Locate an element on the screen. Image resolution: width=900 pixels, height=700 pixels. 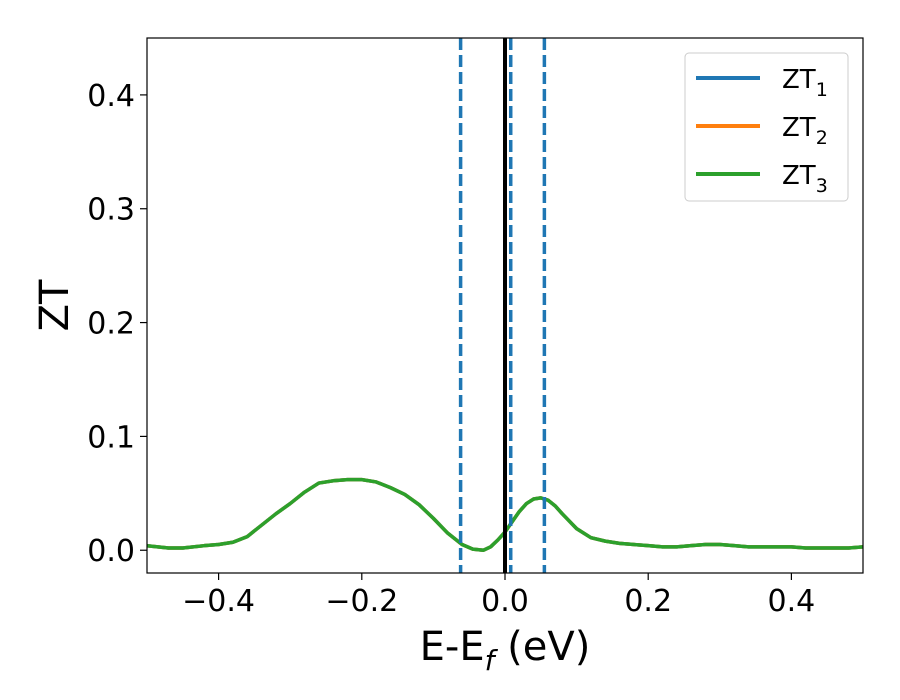
y-axis: 0.0 0.1 0.2 0.3 0.4 is located at coordinates (117, 324).